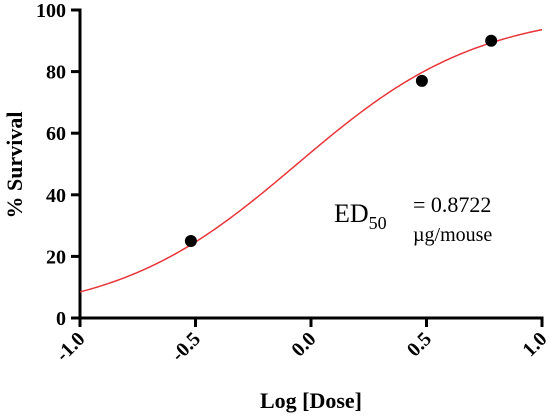  I want to click on ed50-subscript: 50, so click(378, 223).